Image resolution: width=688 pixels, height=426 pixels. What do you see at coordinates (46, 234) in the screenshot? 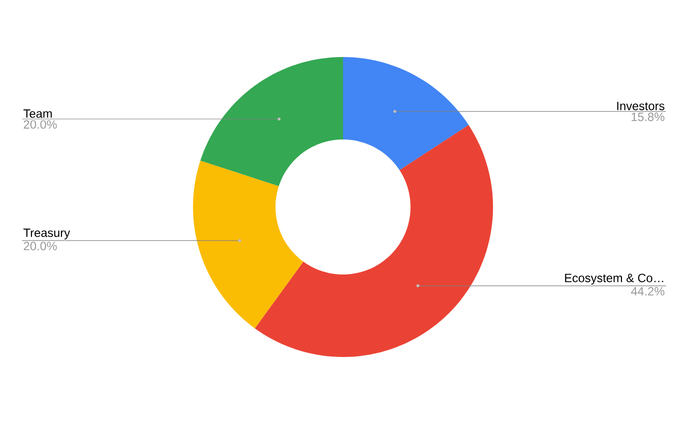
I see `slice-label: Treasury` at bounding box center [46, 234].